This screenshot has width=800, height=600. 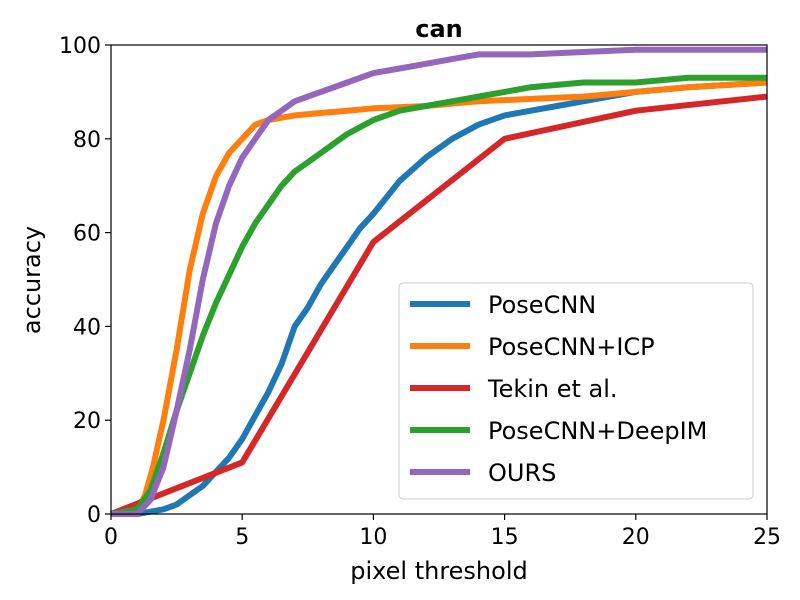 I want to click on y-tick-label: 60, so click(x=87, y=234).